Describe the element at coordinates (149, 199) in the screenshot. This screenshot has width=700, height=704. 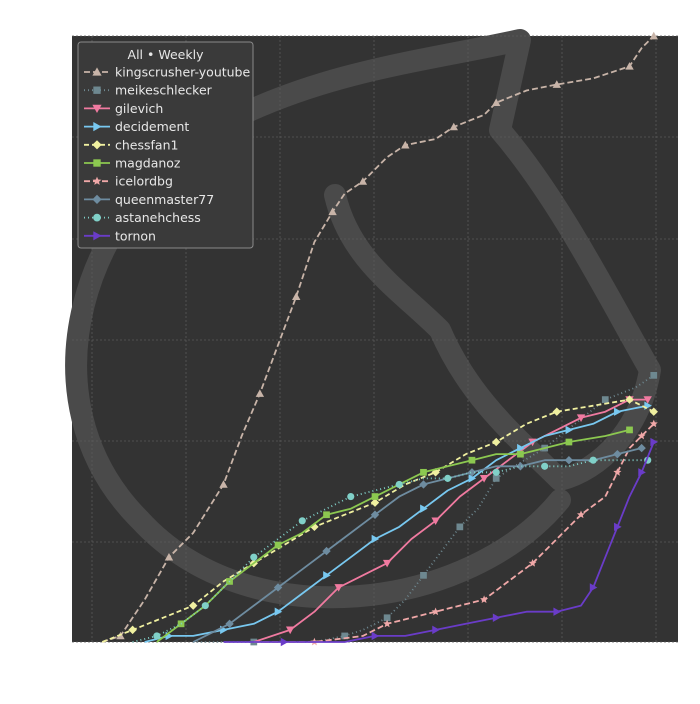
I see `legend-item-queenmaster77: queenmaster77` at that location.